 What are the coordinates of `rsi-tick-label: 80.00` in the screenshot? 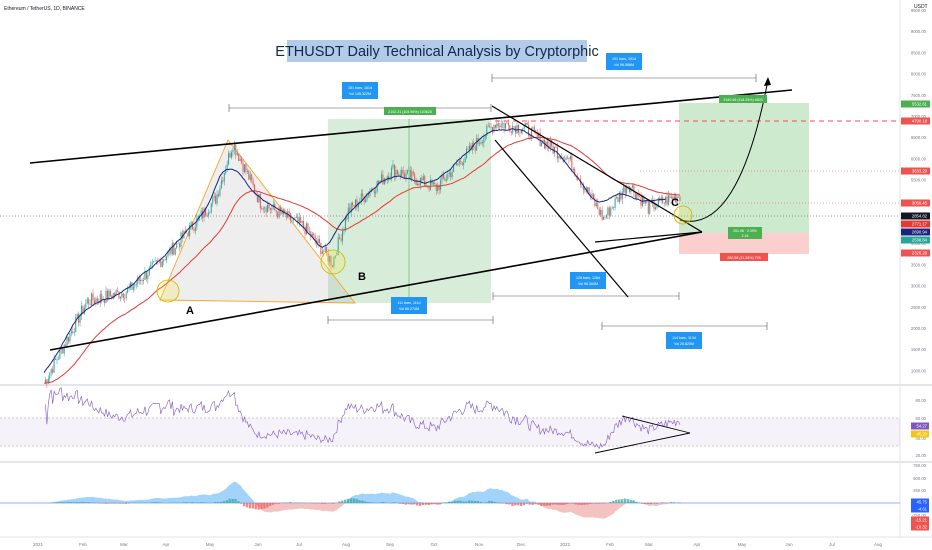 It's located at (921, 400).